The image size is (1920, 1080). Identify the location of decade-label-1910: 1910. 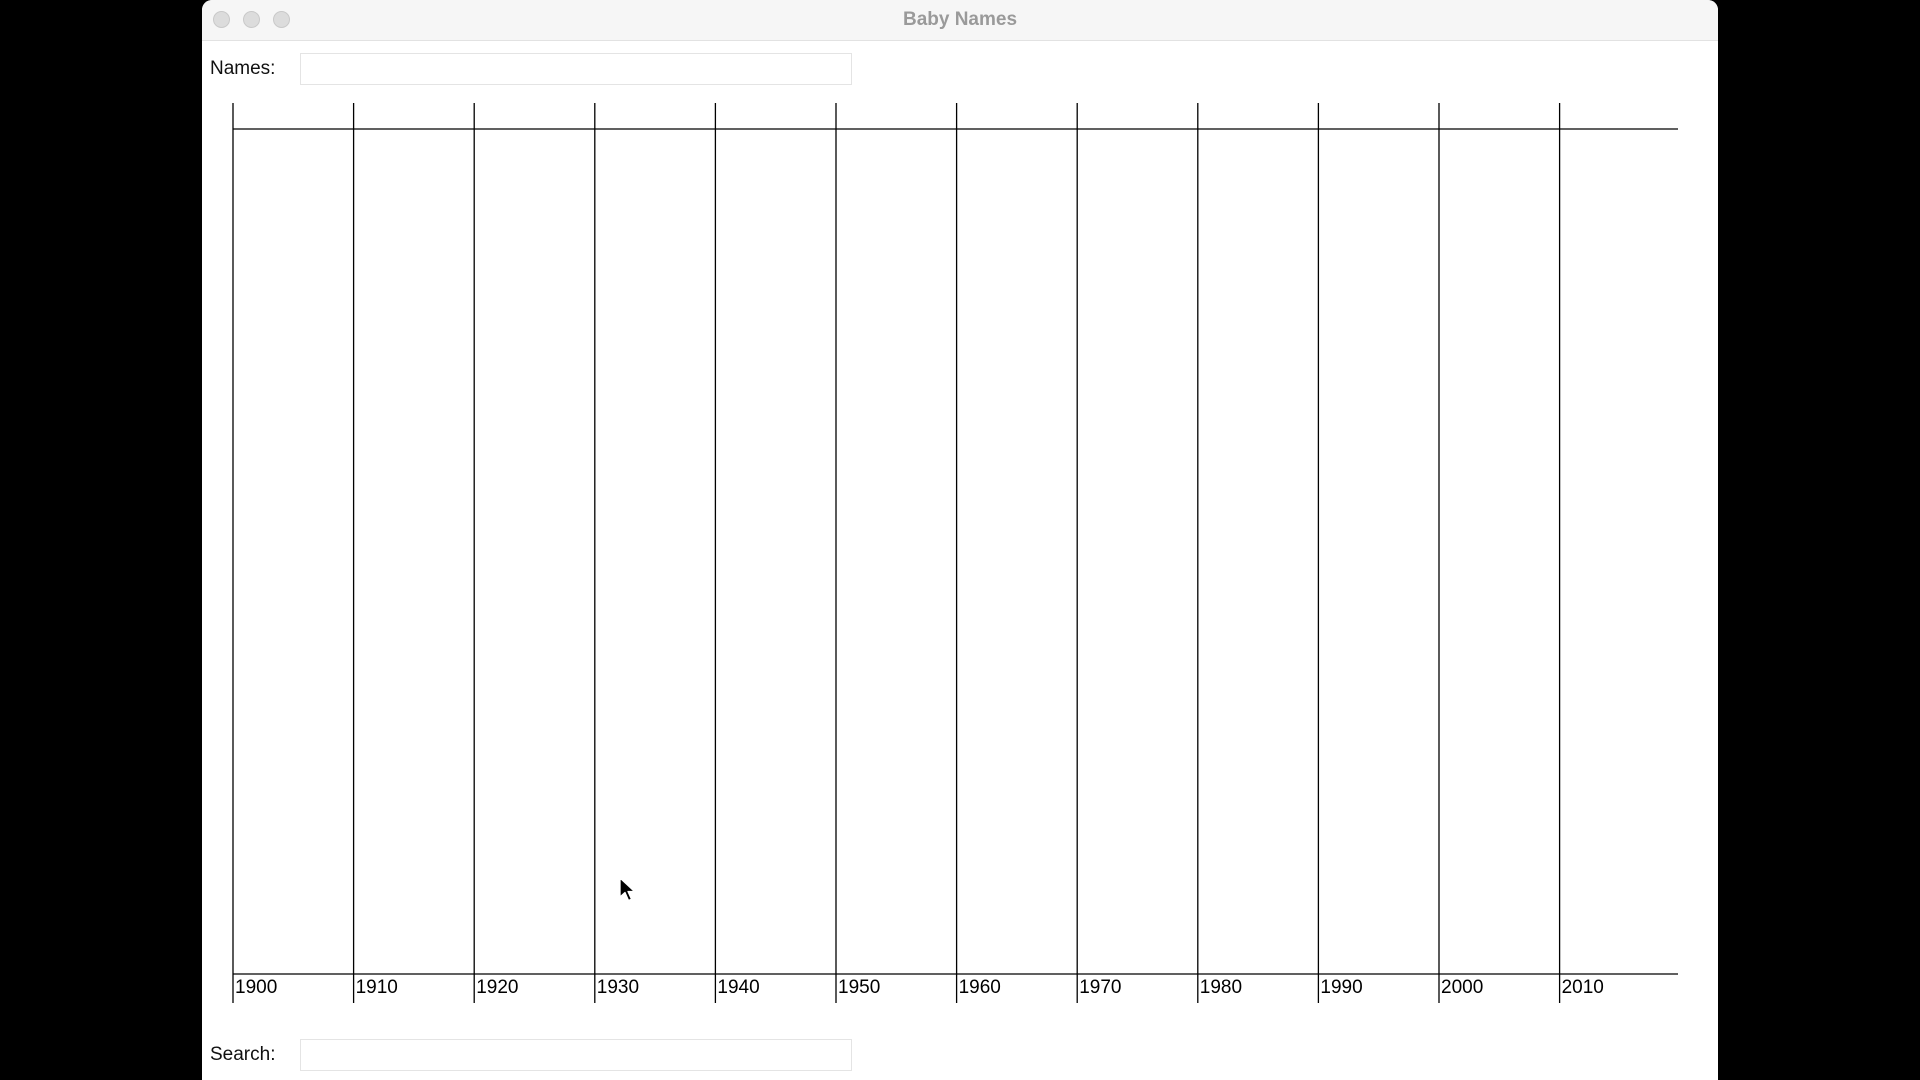
(377, 987).